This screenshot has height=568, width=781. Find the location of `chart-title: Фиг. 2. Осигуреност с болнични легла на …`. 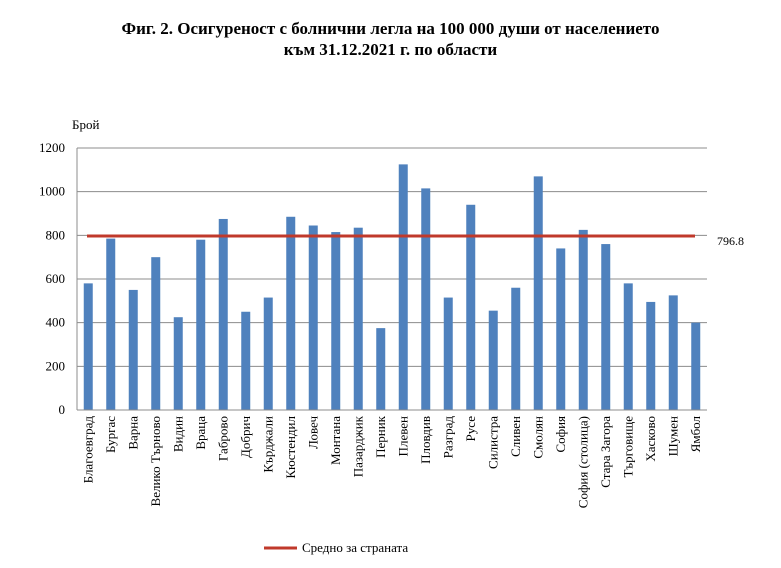

chart-title: Фиг. 2. Осигуреност с болнични легла на … is located at coordinates (390, 39).